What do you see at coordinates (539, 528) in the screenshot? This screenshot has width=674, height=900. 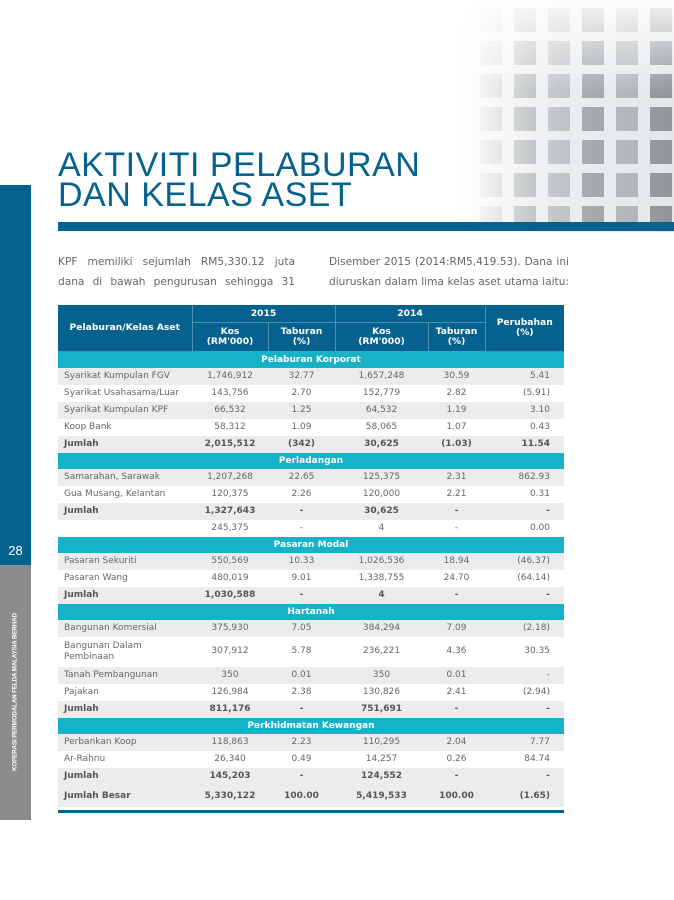 I see `change-percent: 0.00` at bounding box center [539, 528].